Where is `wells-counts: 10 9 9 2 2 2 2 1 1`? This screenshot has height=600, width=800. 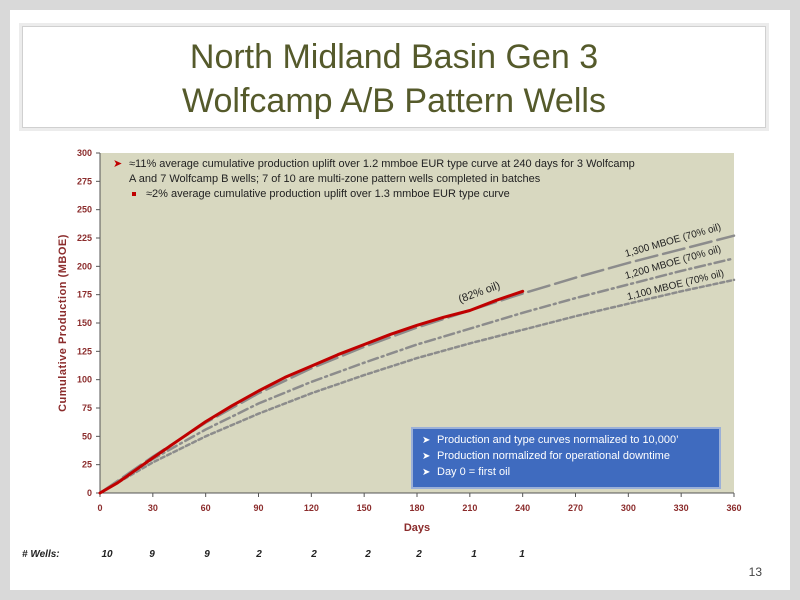 wells-counts: 10 9 9 2 2 2 2 1 1 is located at coordinates (313, 554).